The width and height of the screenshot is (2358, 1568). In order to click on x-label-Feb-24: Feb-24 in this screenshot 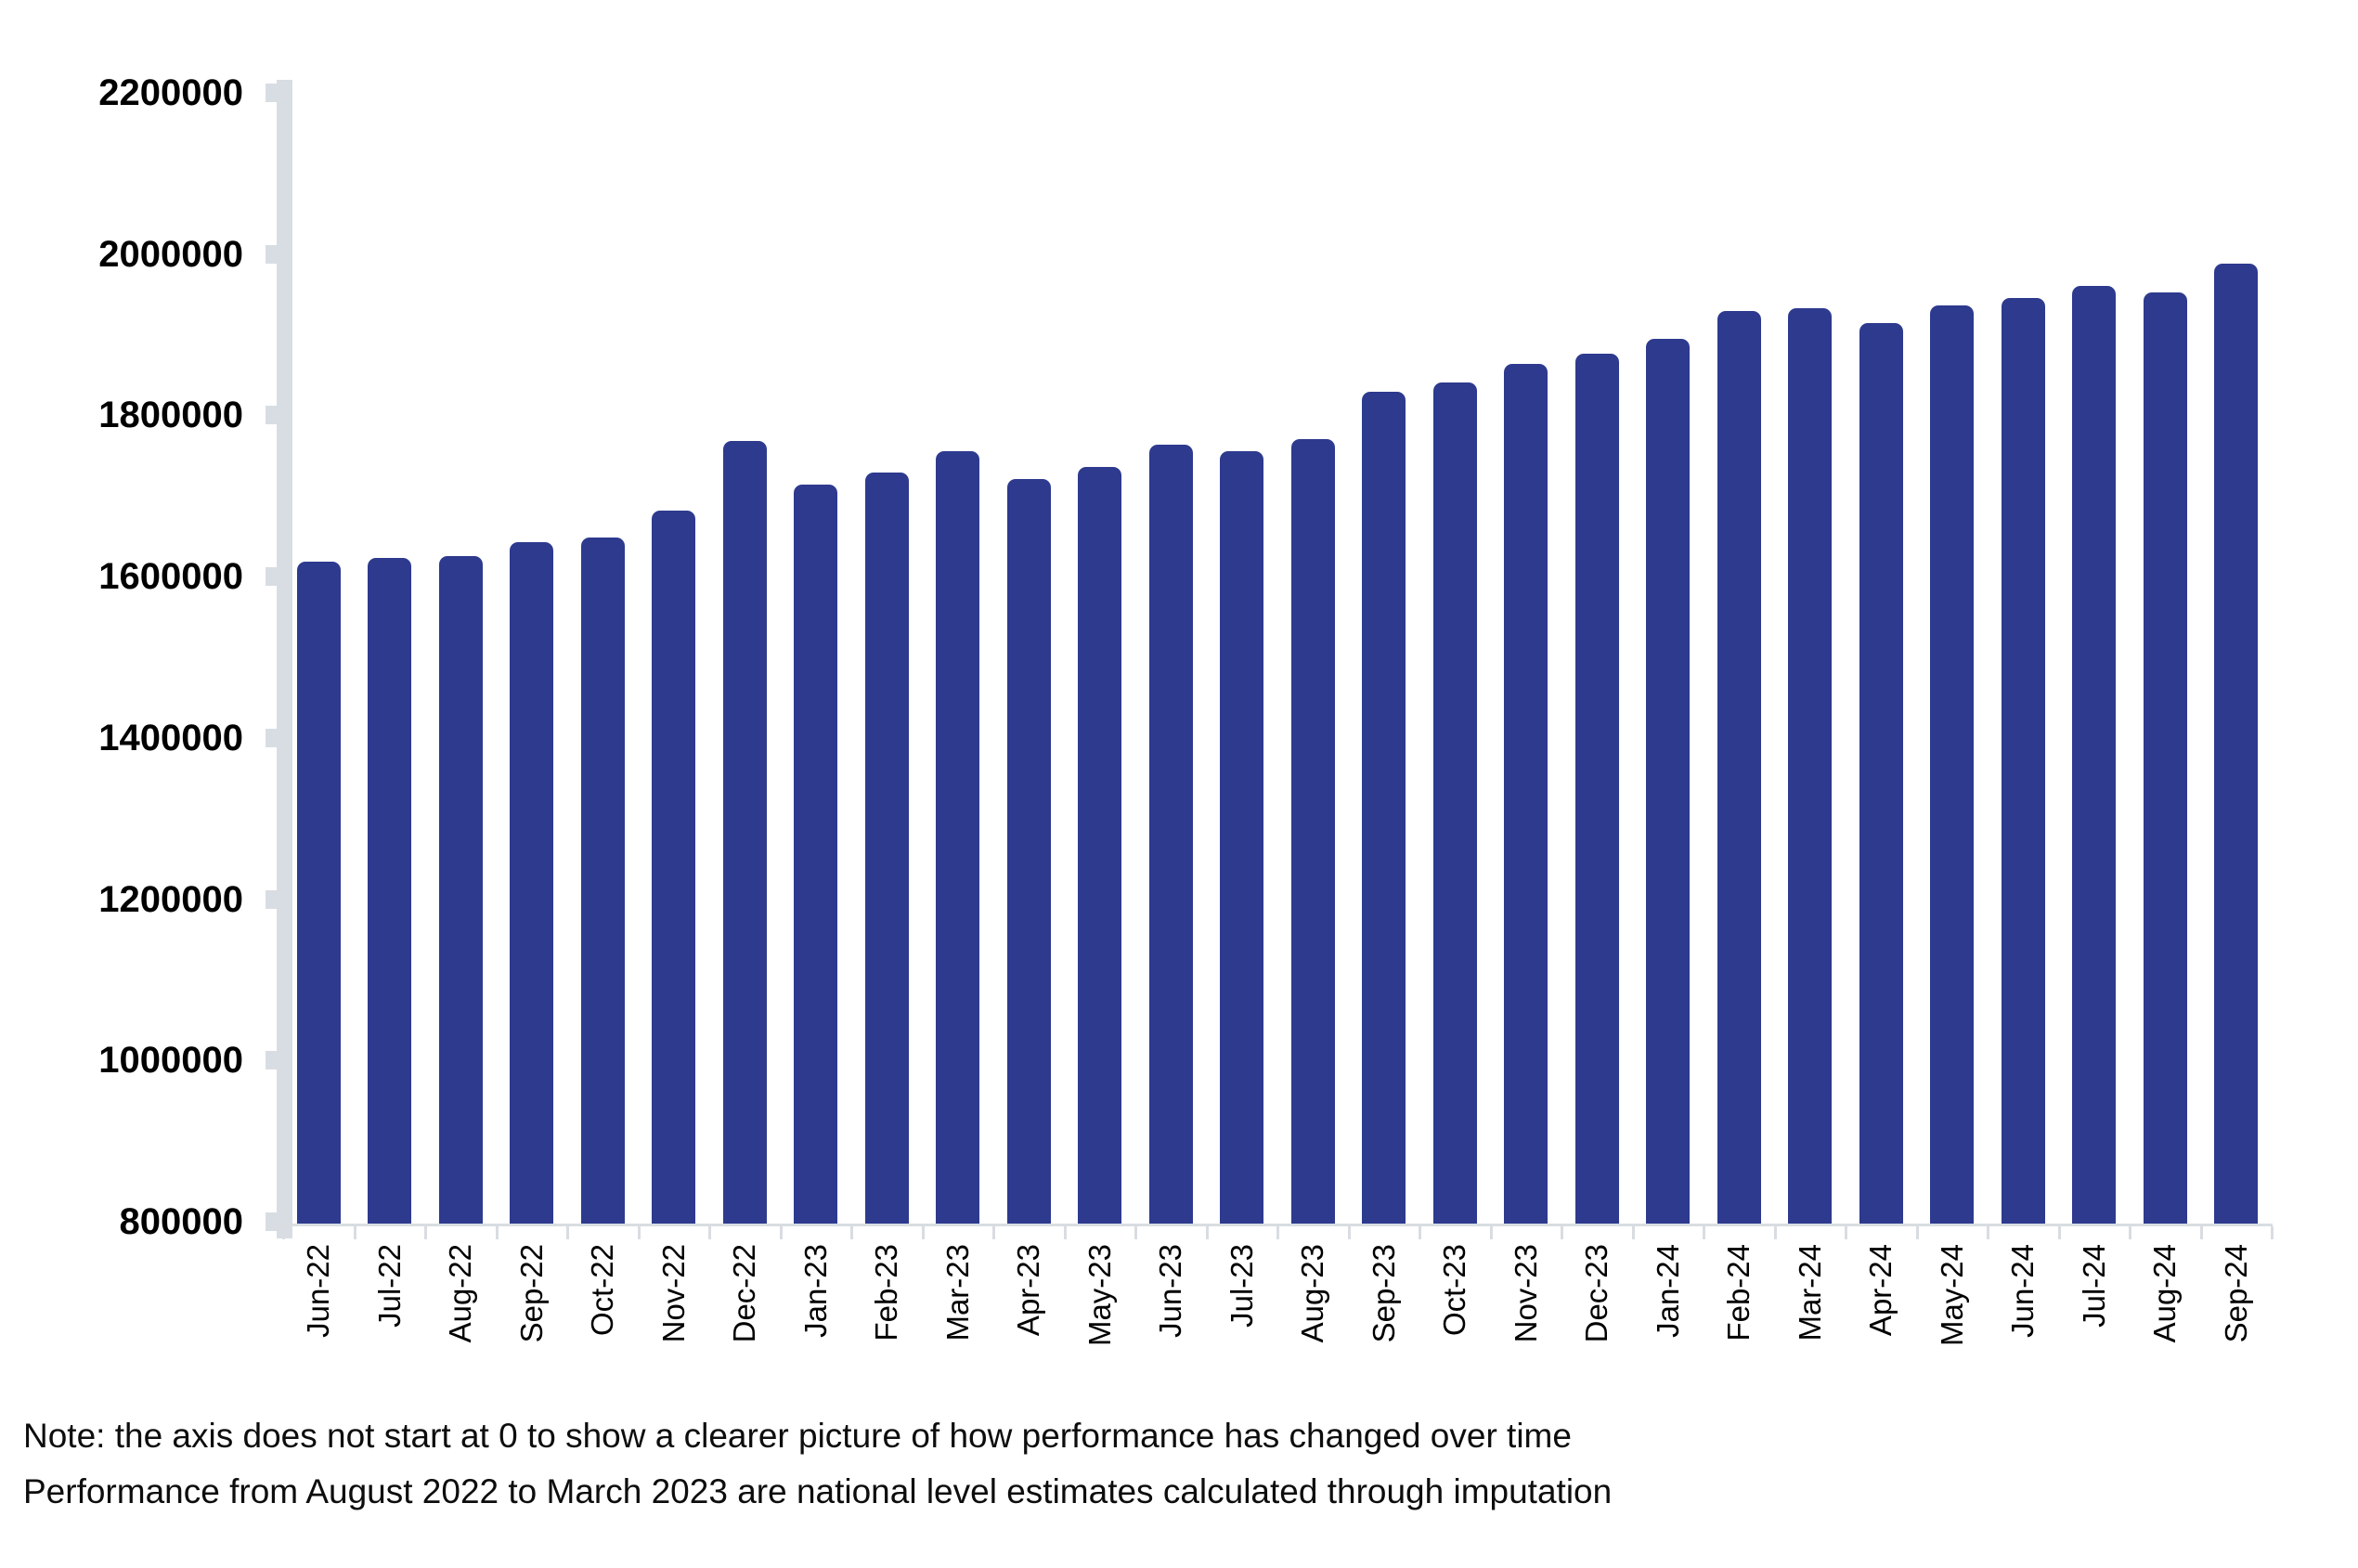, I will do `click(1738, 1292)`.